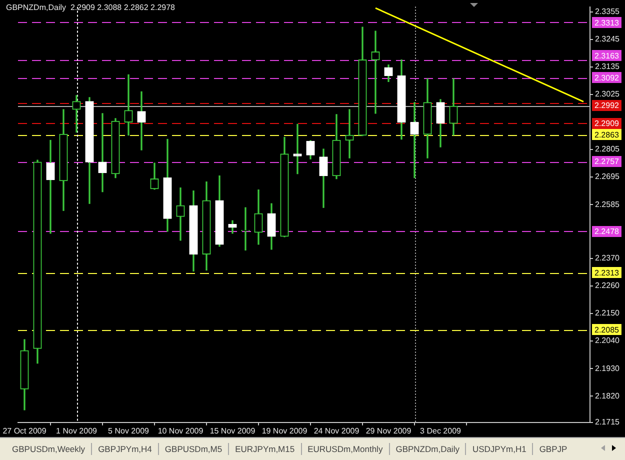  What do you see at coordinates (194, 449) in the screenshot?
I see `text: GBPUSDm,M5` at bounding box center [194, 449].